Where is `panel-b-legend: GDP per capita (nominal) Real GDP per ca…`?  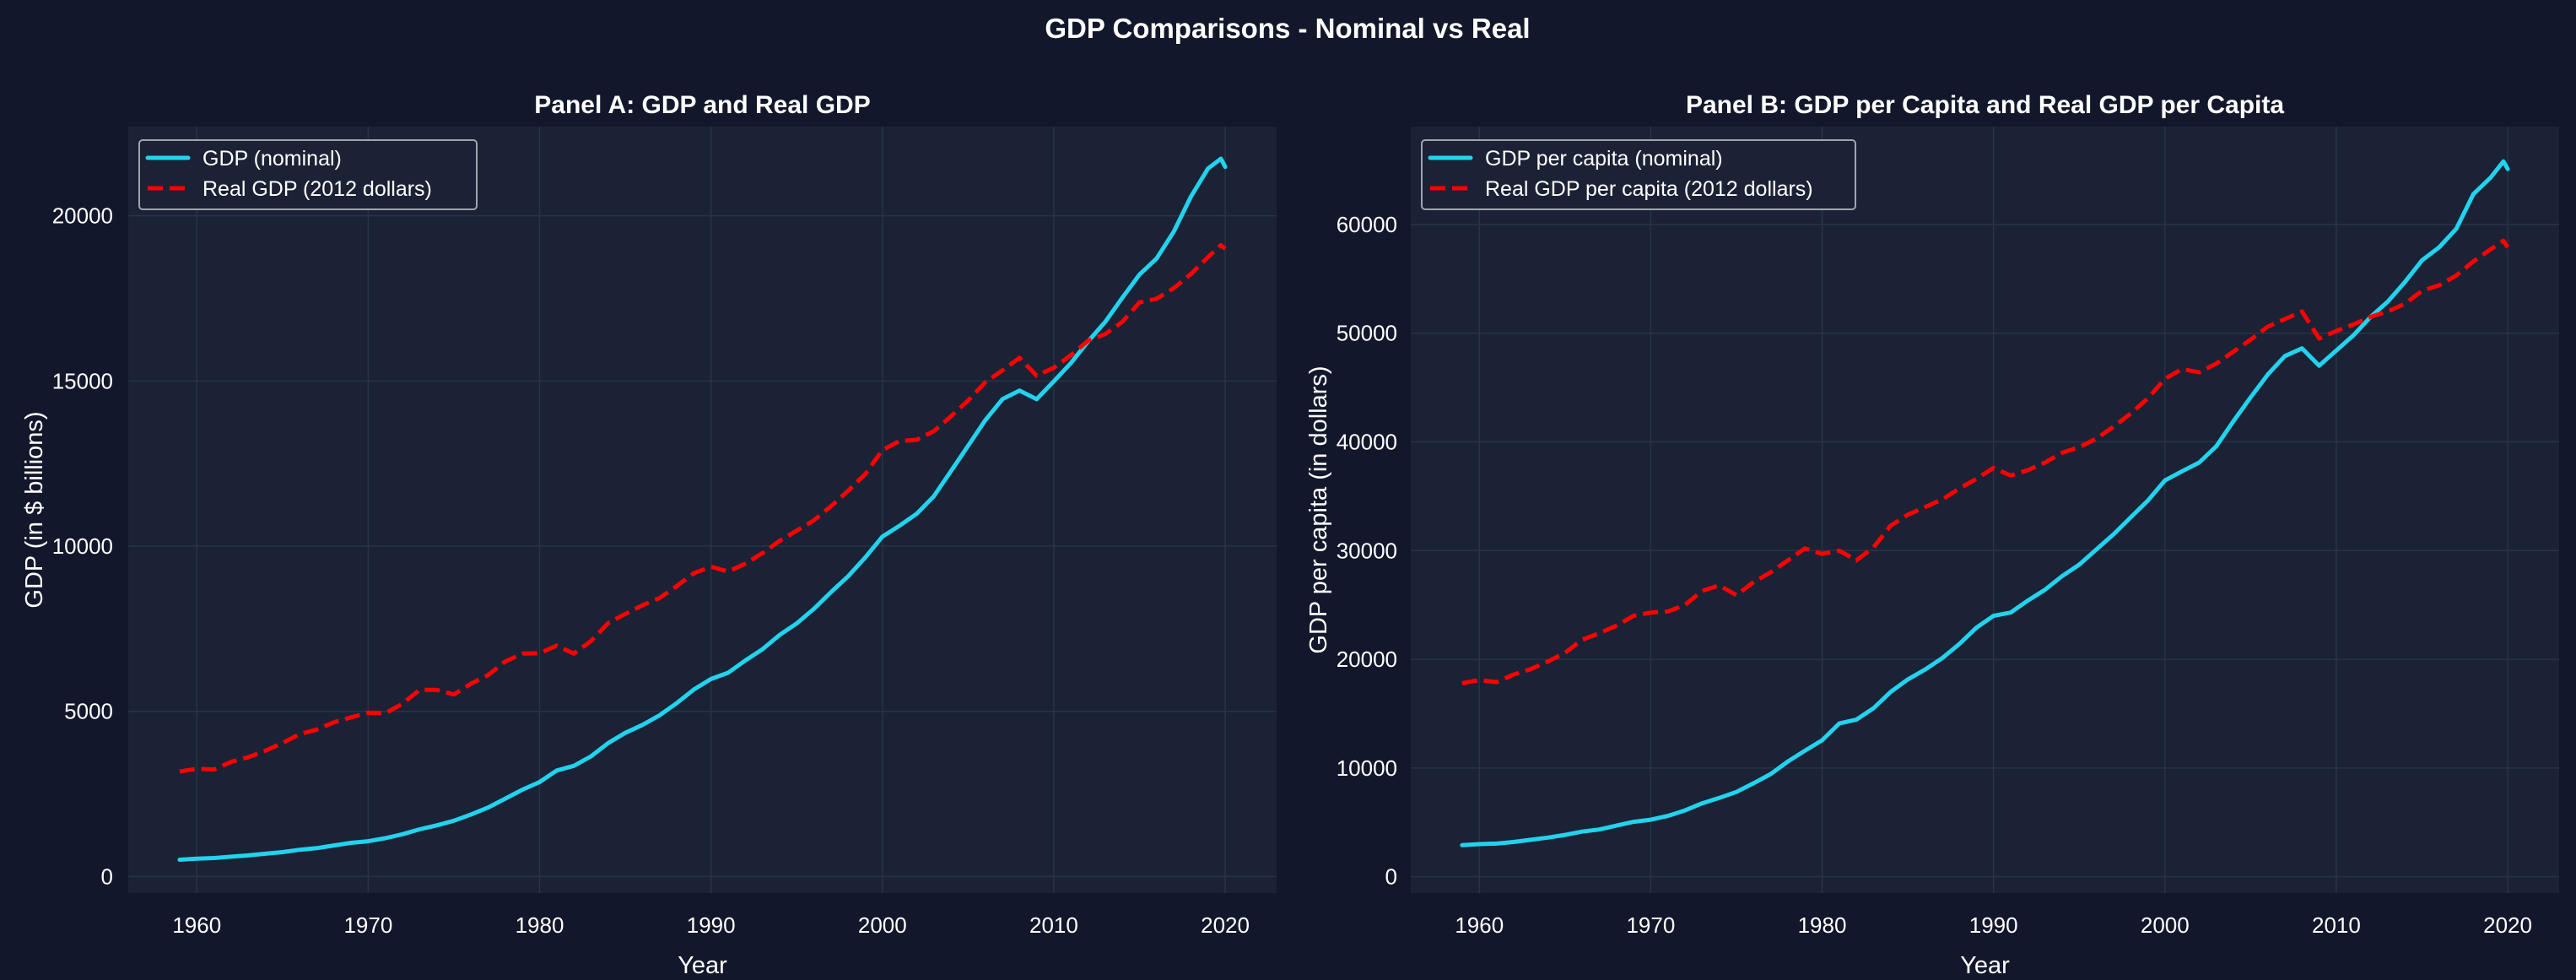 panel-b-legend: GDP per capita (nominal) Real GDP per ca… is located at coordinates (1638, 174).